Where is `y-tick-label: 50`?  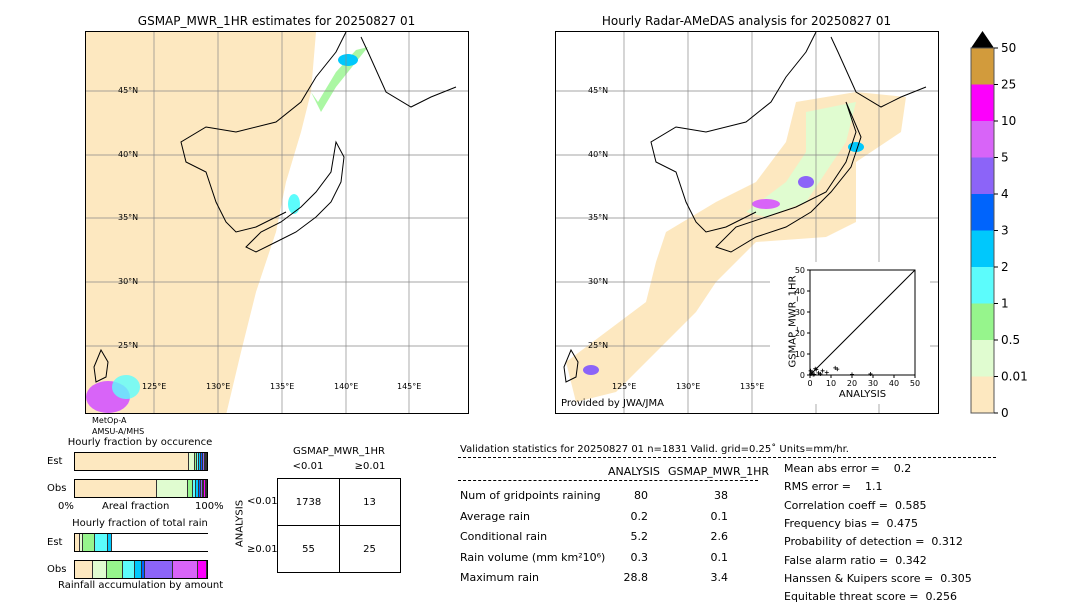 y-tick-label: 50 is located at coordinates (800, 270).